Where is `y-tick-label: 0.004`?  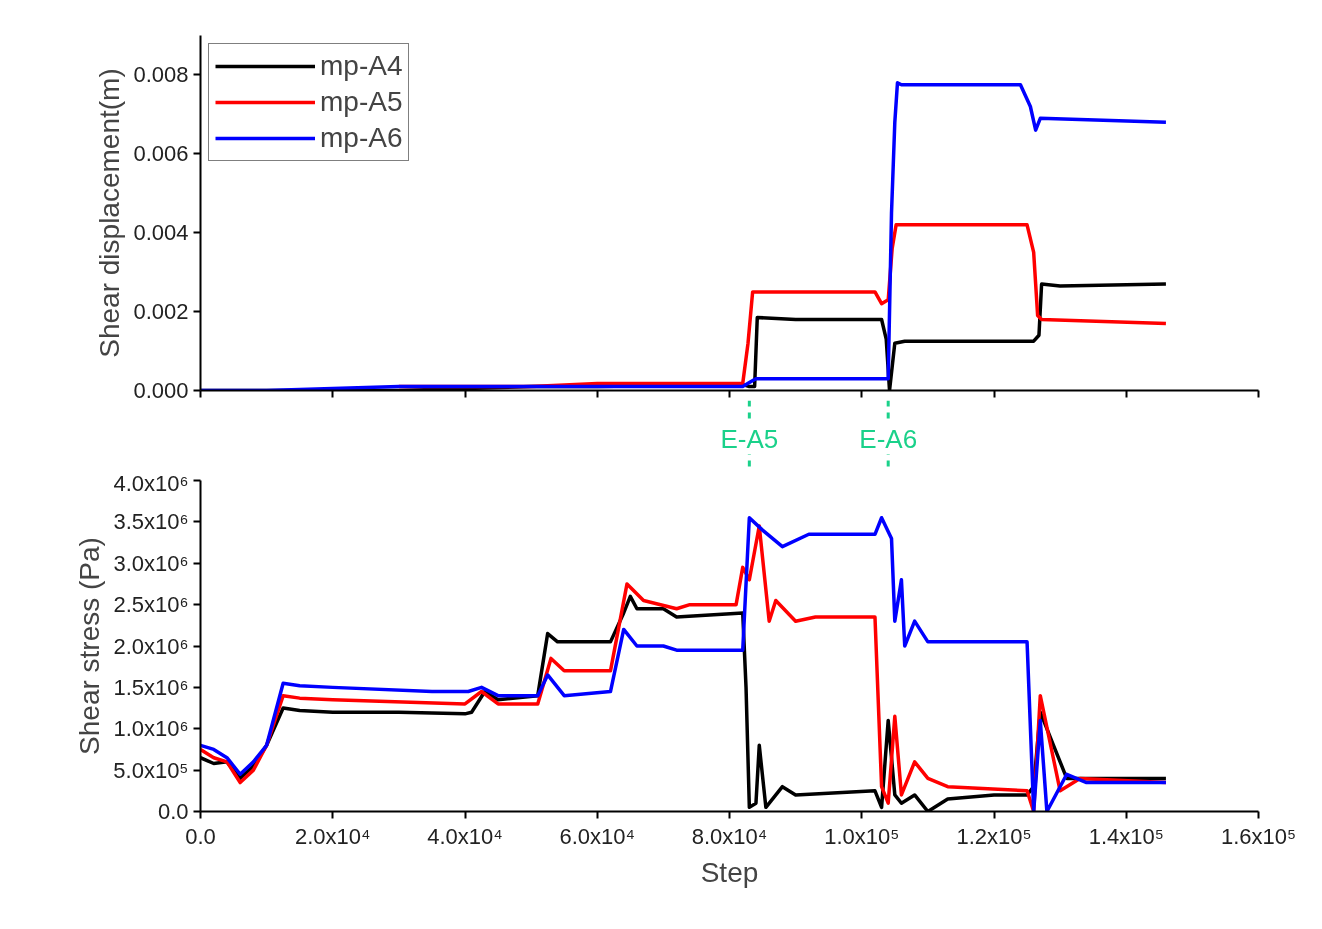 y-tick-label: 0.004 is located at coordinates (161, 233).